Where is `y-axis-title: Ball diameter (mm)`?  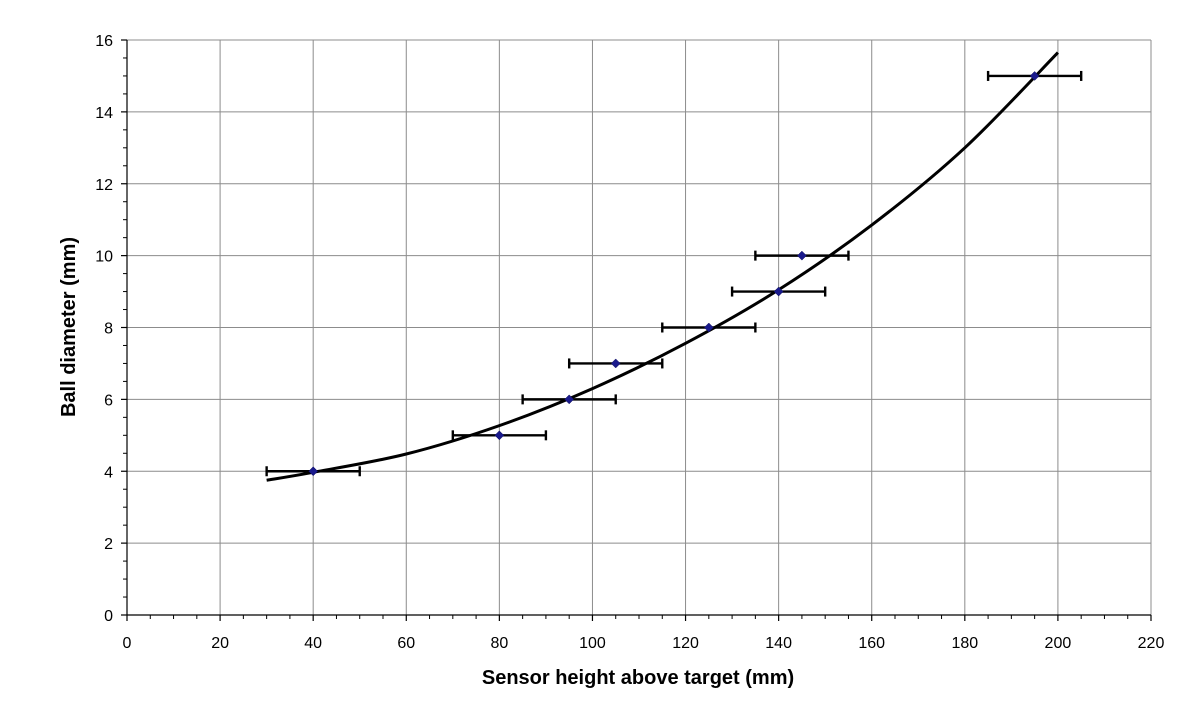
y-axis-title: Ball diameter (mm) is located at coordinates (69, 327).